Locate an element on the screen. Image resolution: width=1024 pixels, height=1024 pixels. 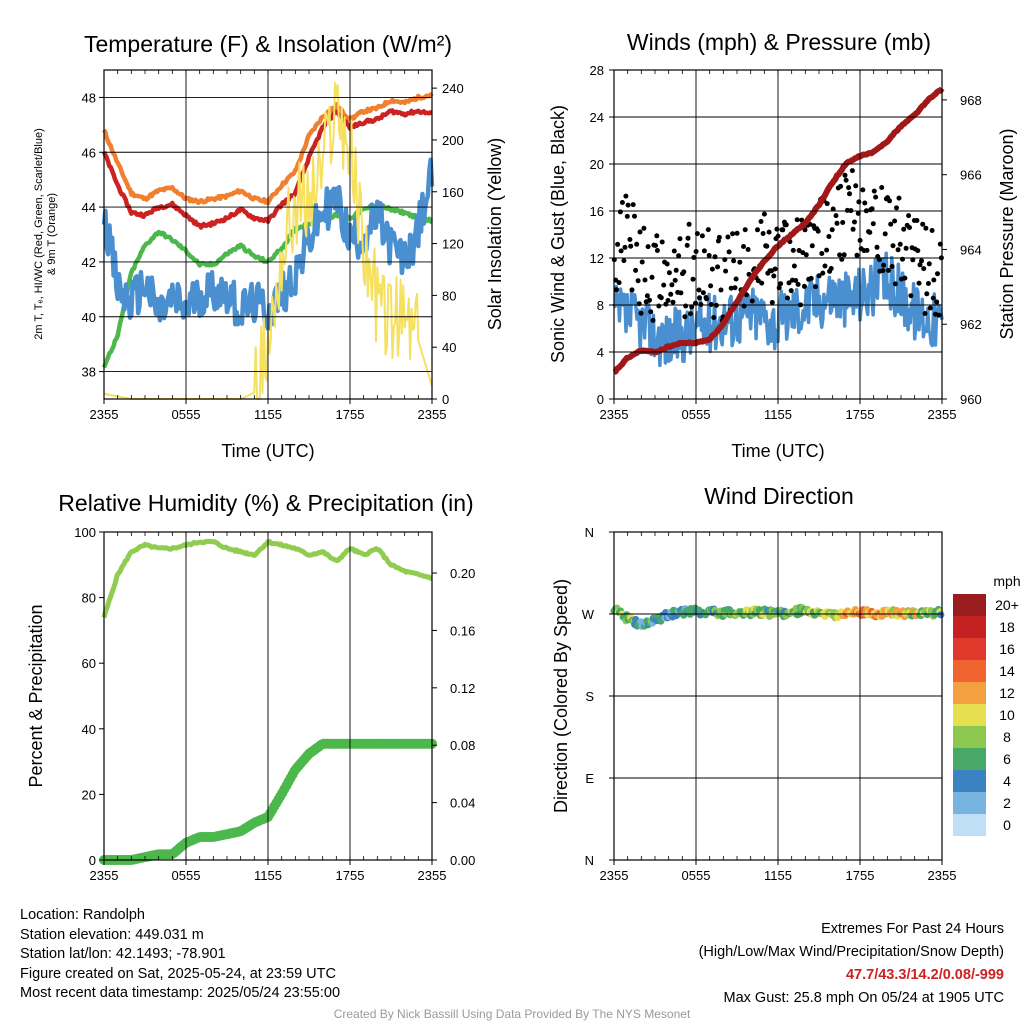
y-tick-label: 80 is located at coordinates (89, 598).